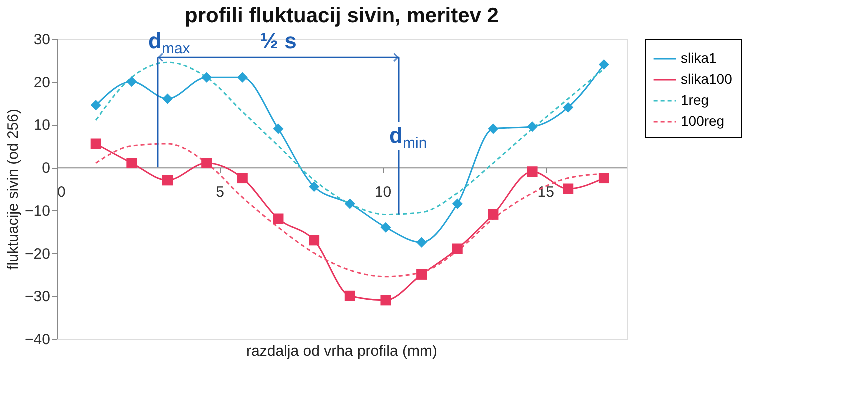 Image resolution: width=856 pixels, height=416 pixels. I want to click on x-axis-title: razdalja od vrha profila (mm), so click(342, 351).